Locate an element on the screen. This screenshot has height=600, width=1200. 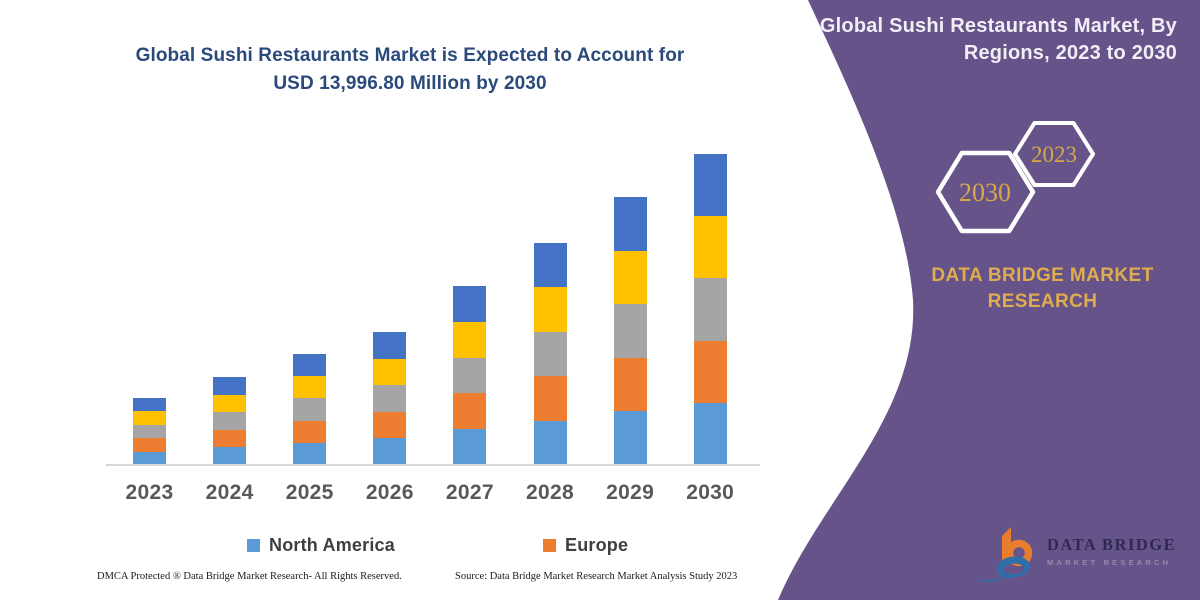
x-axis-label-2023: 2023 is located at coordinates (149, 492).